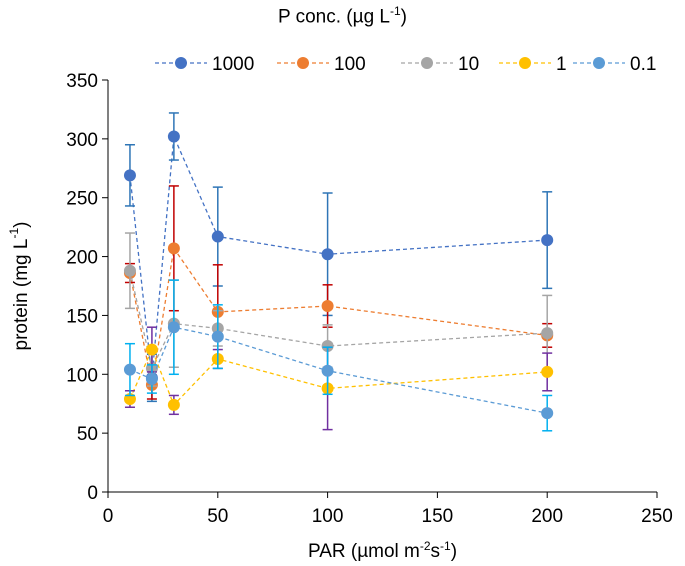  Describe the element at coordinates (217, 516) in the screenshot. I see `x-tick-label: 50` at that location.